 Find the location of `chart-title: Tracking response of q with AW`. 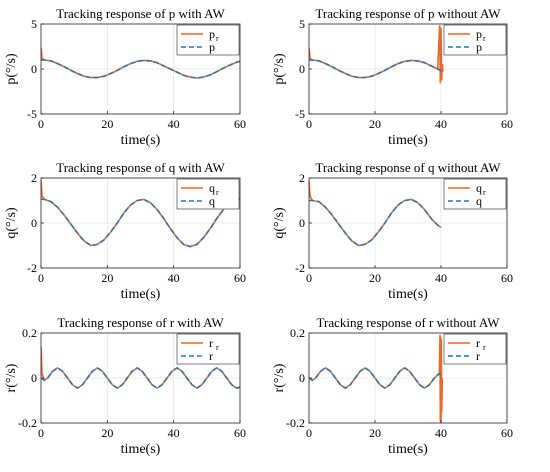

chart-title: Tracking response of q with AW is located at coordinates (140, 167).